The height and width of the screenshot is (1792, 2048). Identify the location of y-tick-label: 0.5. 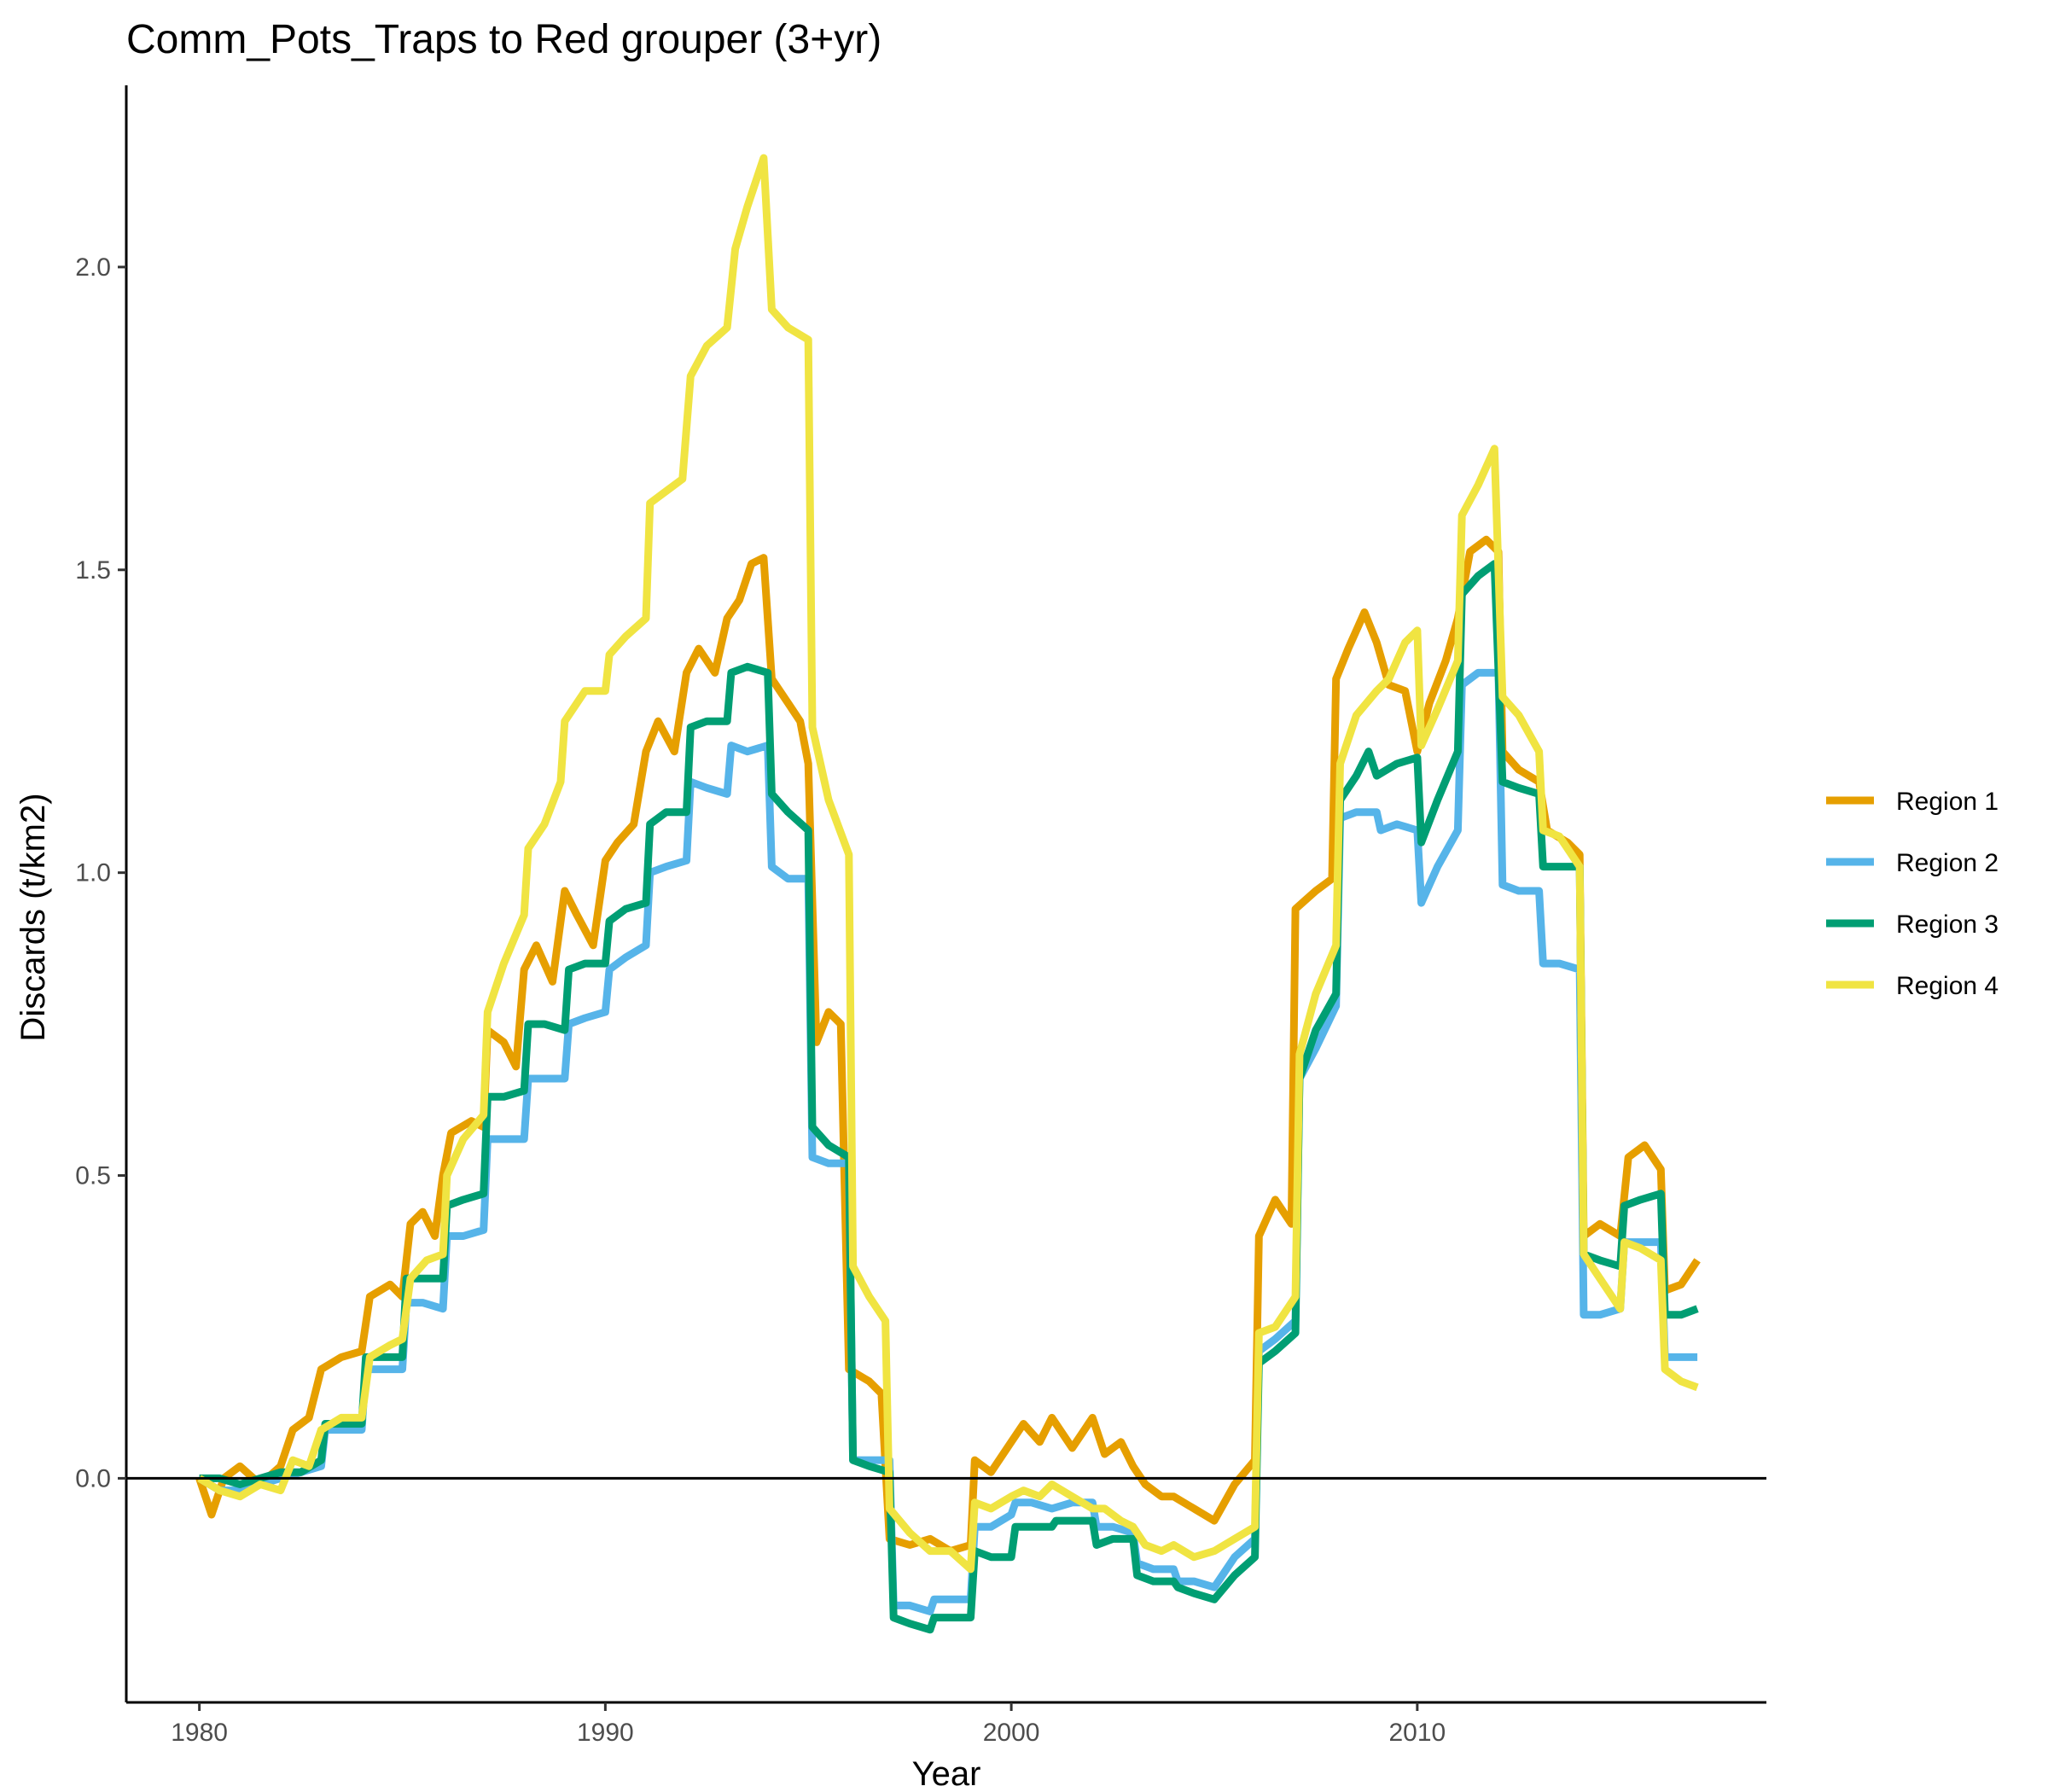
(93, 1176).